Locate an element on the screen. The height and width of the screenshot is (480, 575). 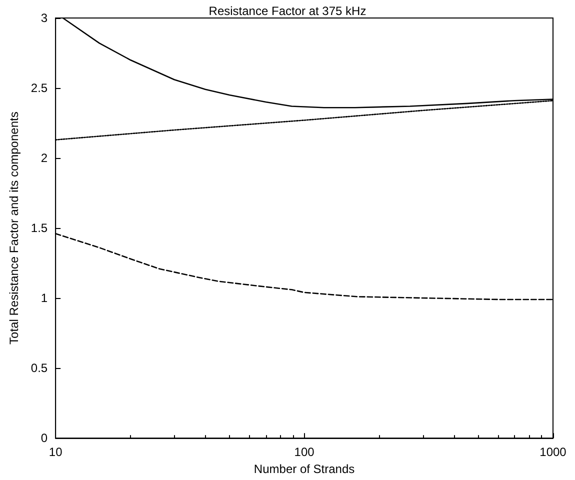
x-tick-label: 100 is located at coordinates (304, 452).